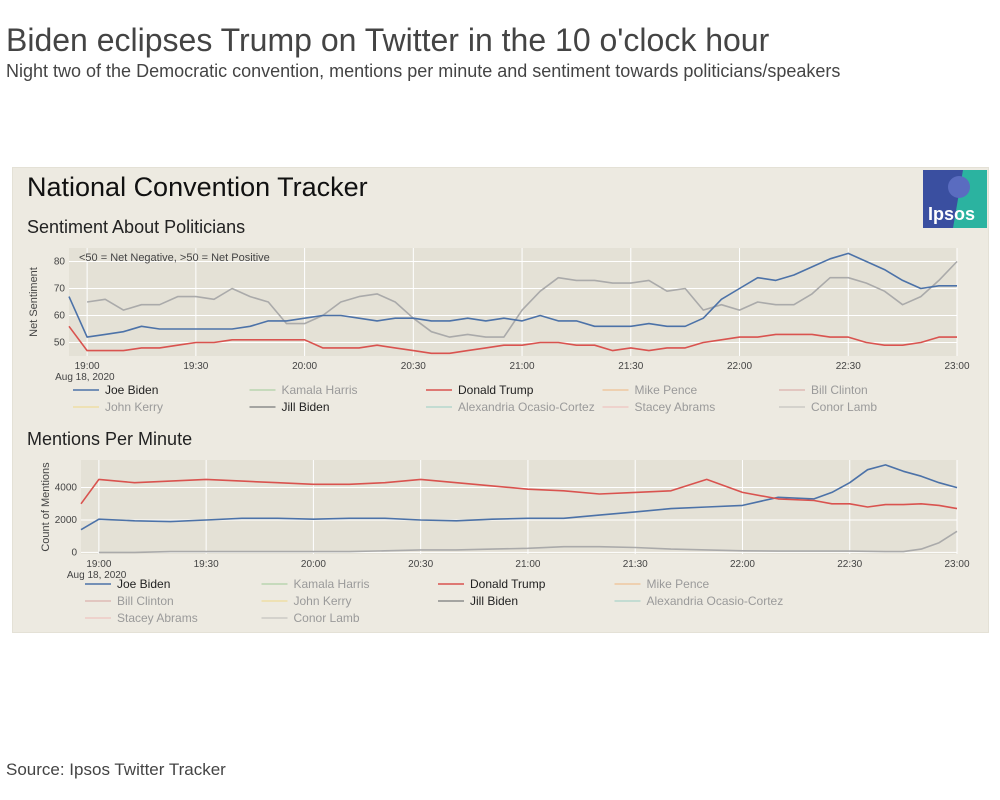 This screenshot has height=800, width=1000. I want to click on mentions-y-axis-title: Count of Mentions, so click(46, 507).